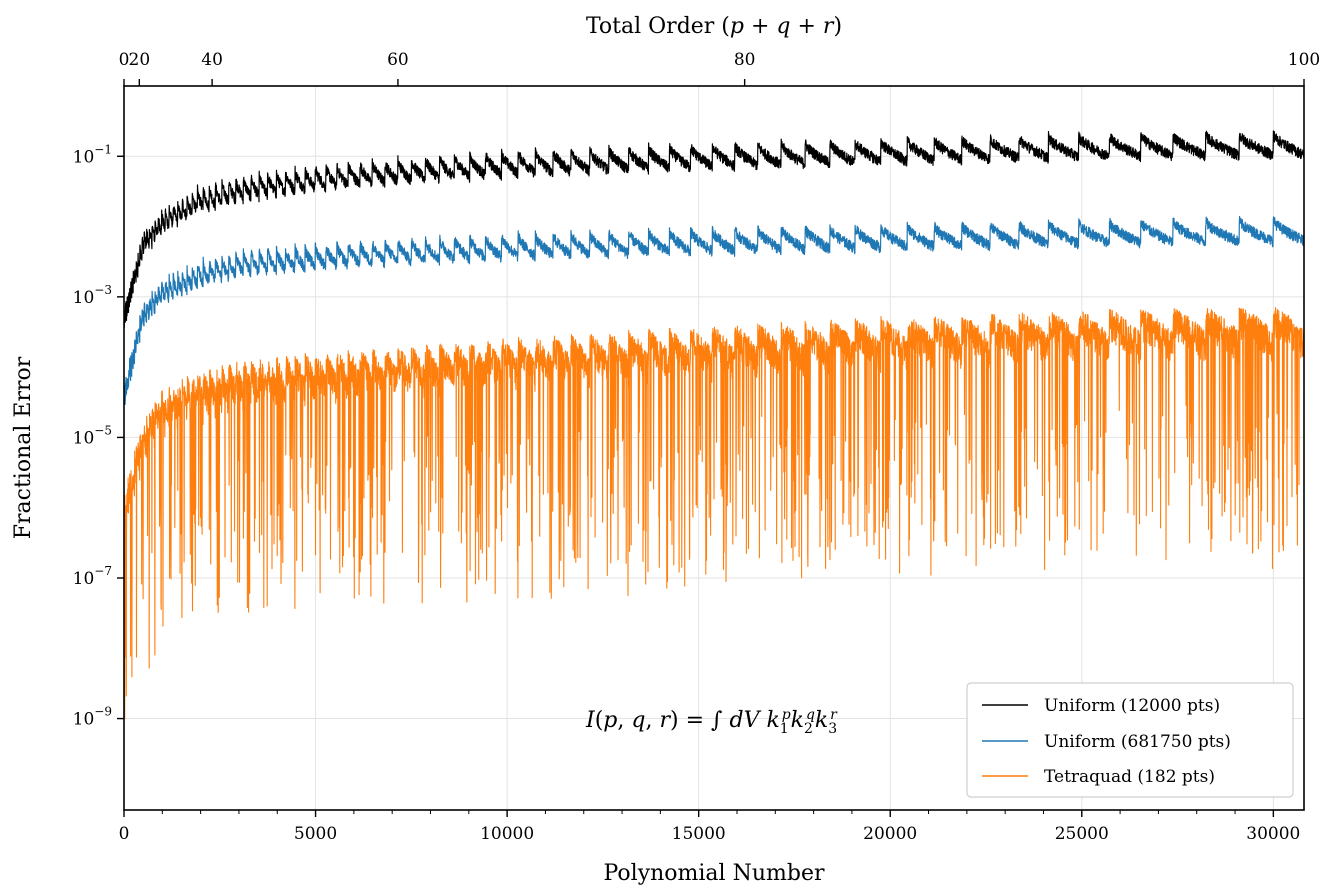 The width and height of the screenshot is (1336, 888). What do you see at coordinates (810, 715) in the screenshot?
I see `formula-sup2: q` at bounding box center [810, 715].